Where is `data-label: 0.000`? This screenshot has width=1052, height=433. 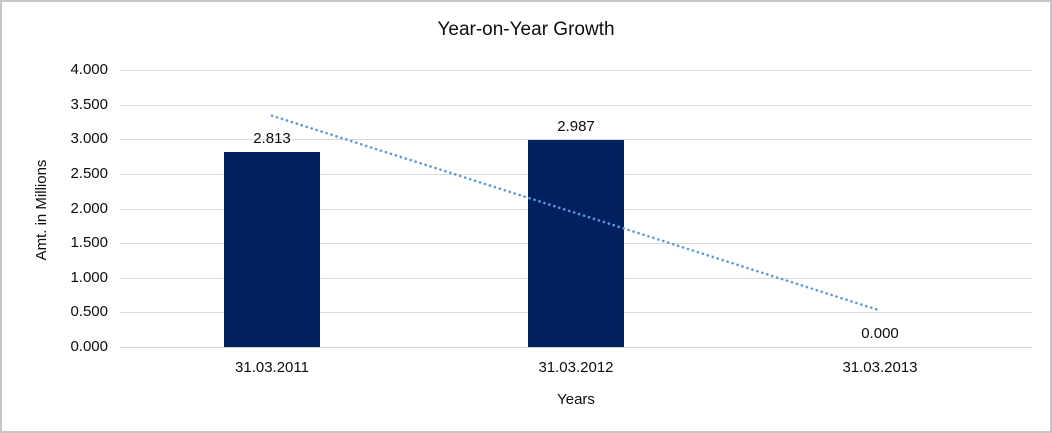
data-label: 0.000 is located at coordinates (880, 333).